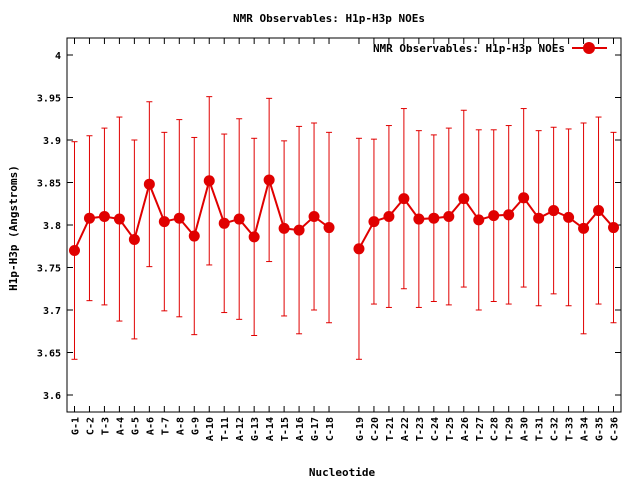  I want to click on x-tick-label: A-26, so click(465, 429).